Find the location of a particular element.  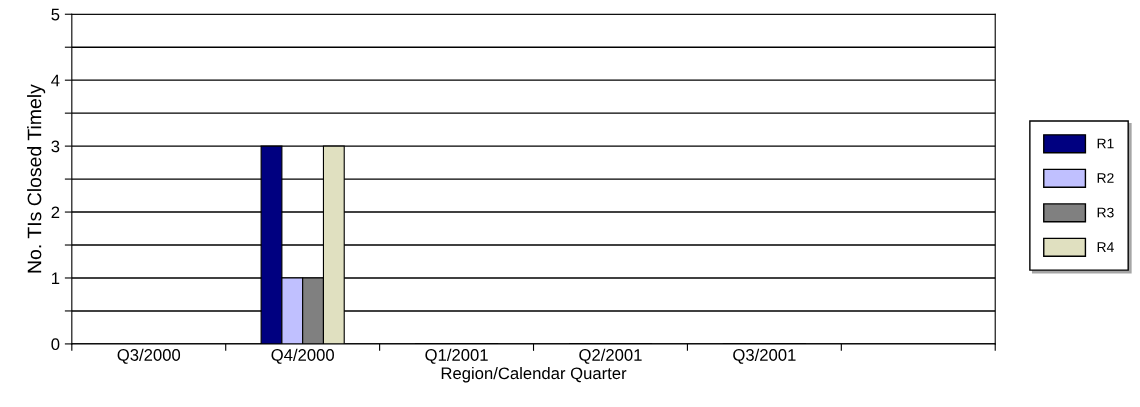

legend-label: R1 is located at coordinates (1105, 143).